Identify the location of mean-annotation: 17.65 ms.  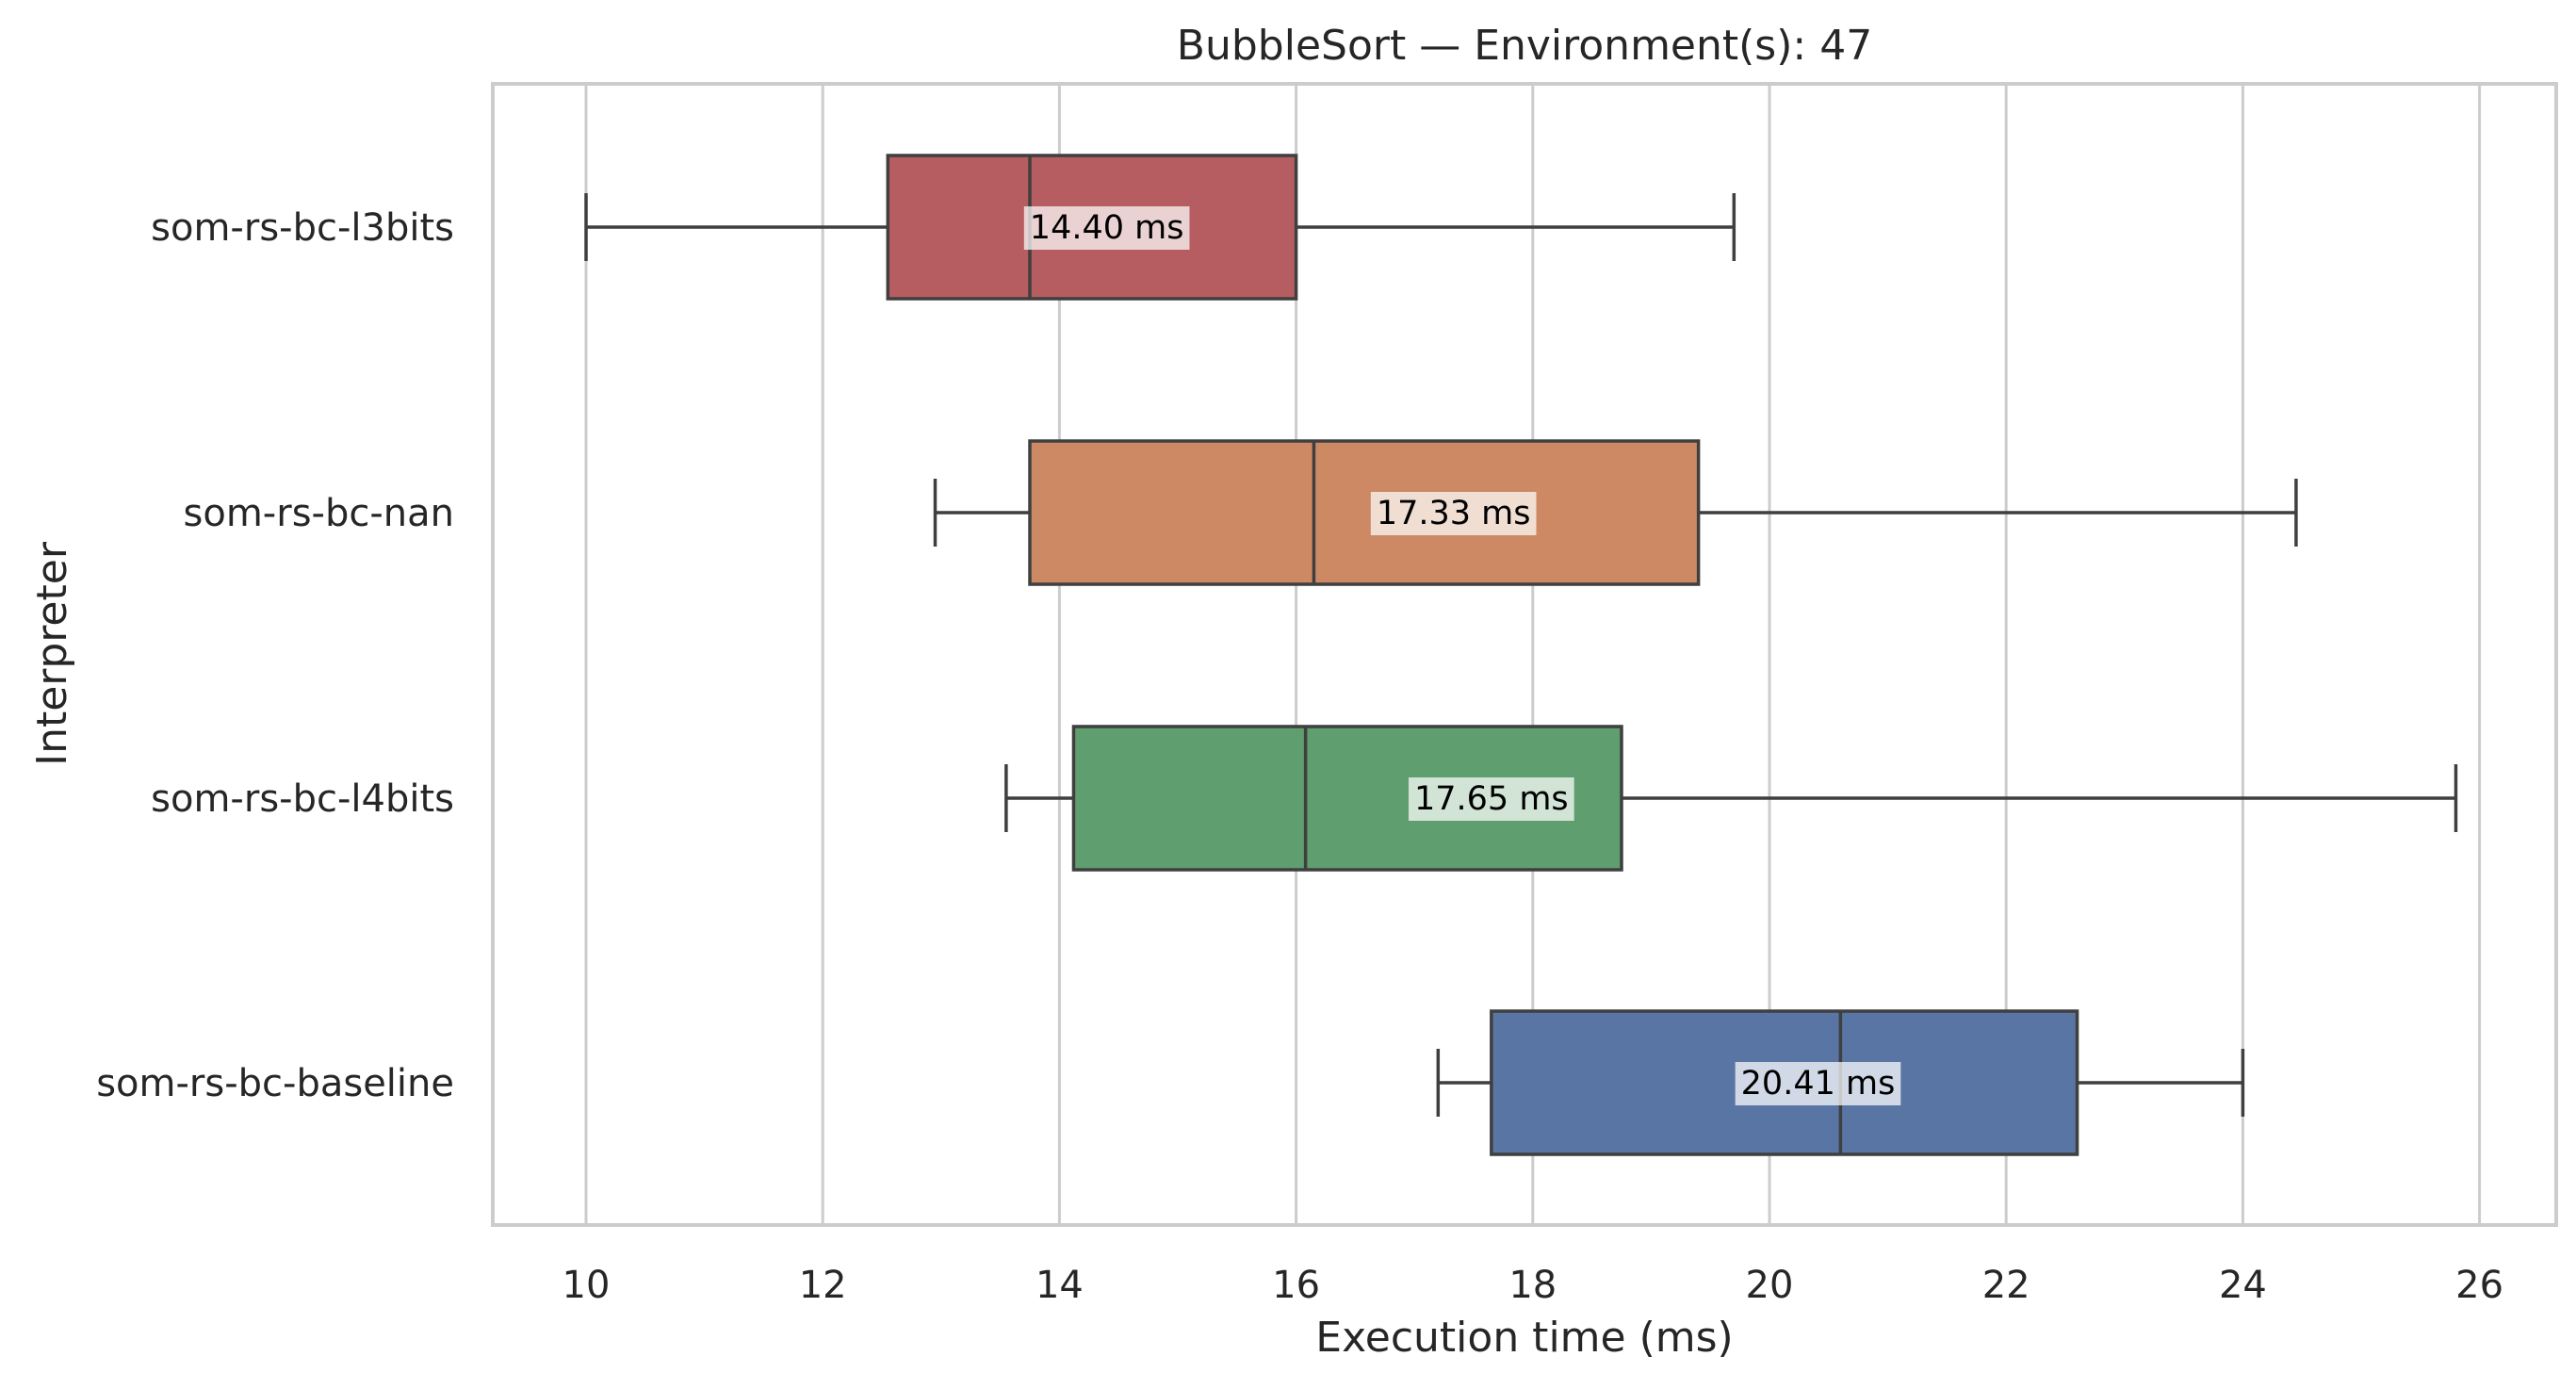
(1491, 799).